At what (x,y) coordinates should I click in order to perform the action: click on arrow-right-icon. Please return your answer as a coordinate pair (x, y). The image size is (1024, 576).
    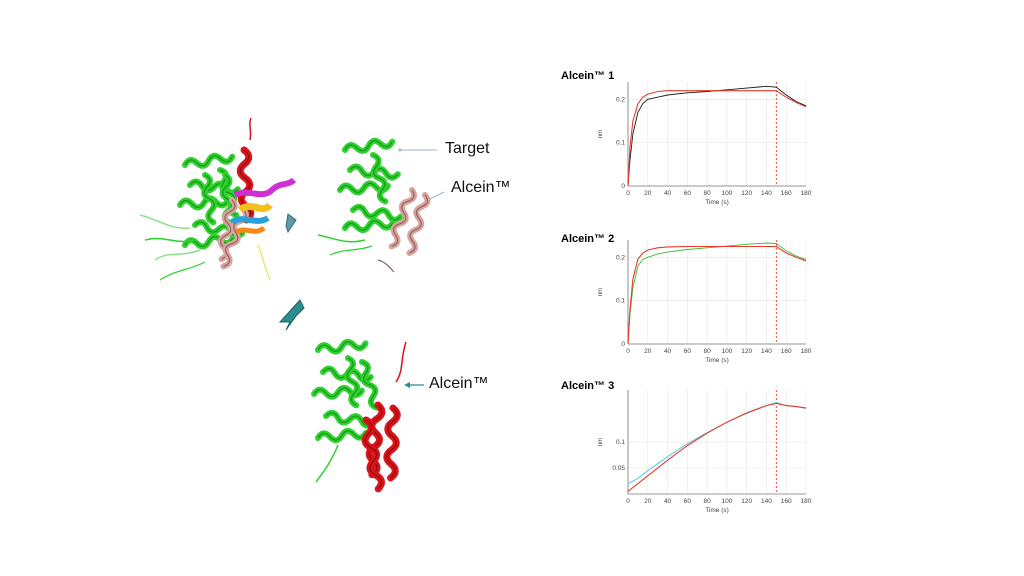
    Looking at the image, I should click on (291, 223).